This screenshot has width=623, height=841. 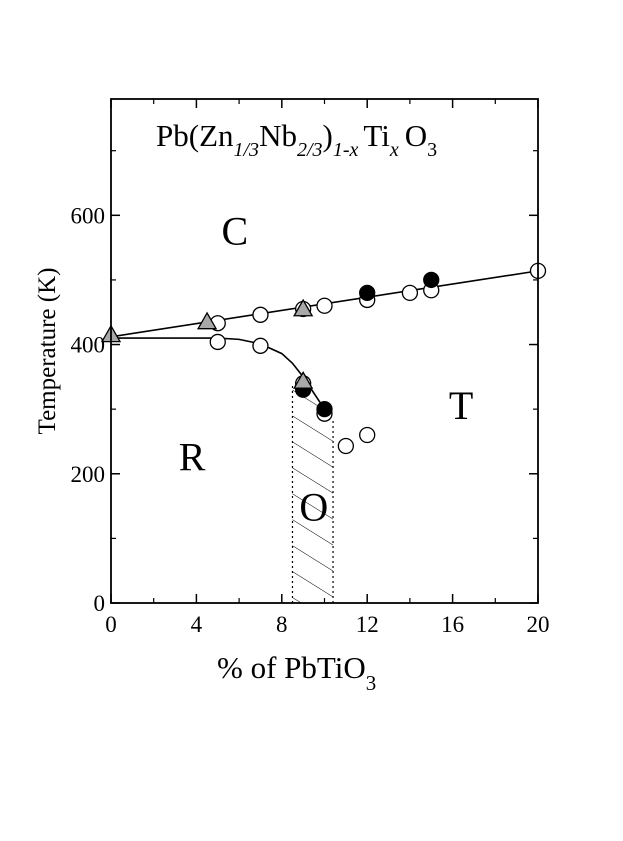 I want to click on x-axis-label-sub: 3, so click(x=371, y=683).